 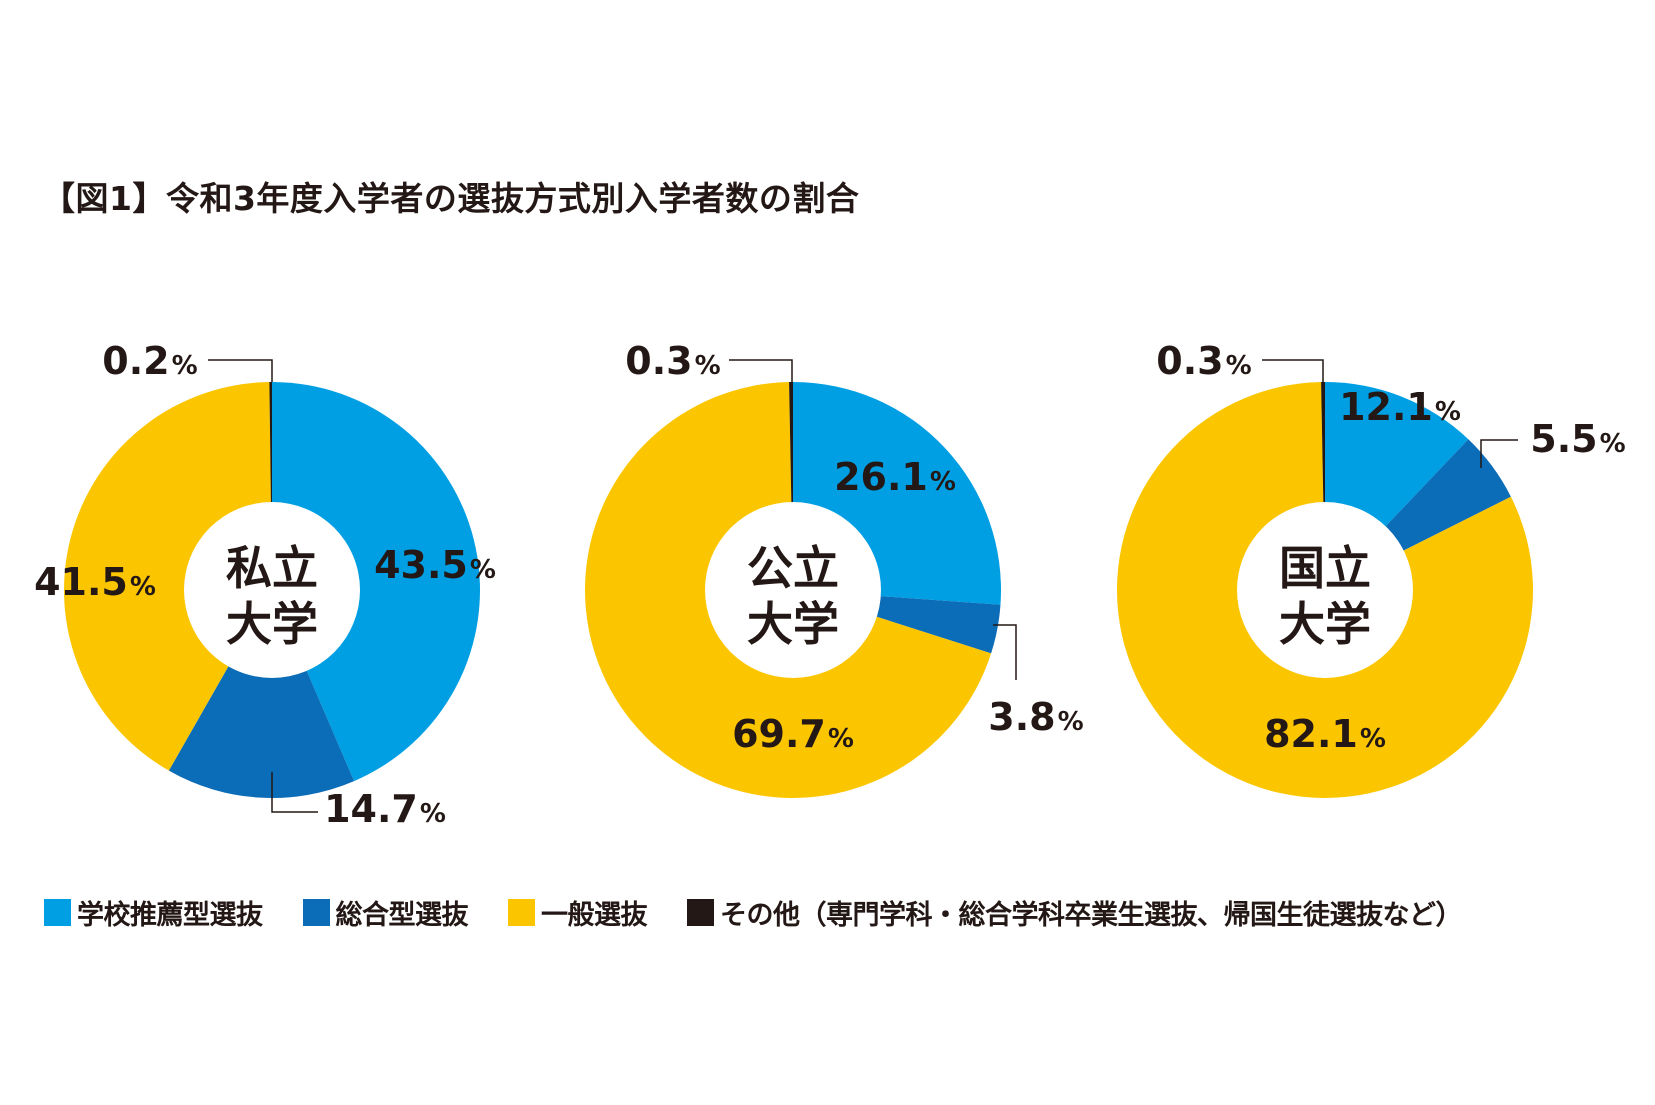 I want to click on legend-label: 学校推薦型選抜, so click(x=170, y=915).